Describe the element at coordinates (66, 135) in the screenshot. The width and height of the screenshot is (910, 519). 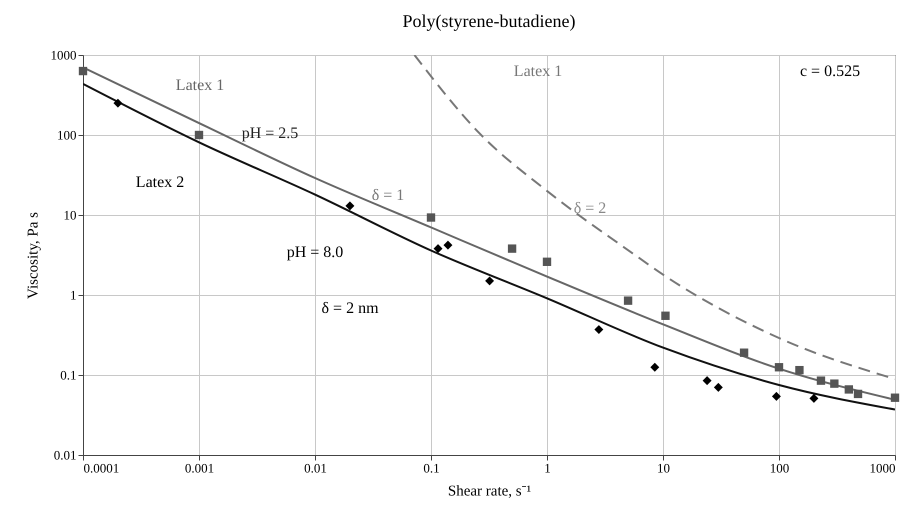
I see `y-tick-label: 100` at that location.